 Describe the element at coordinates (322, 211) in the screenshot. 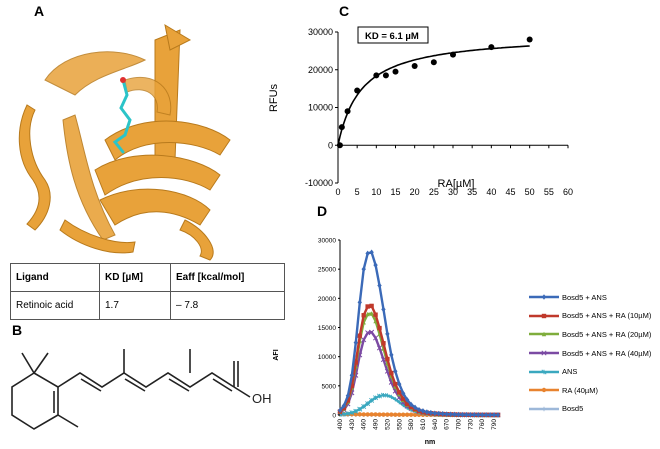

I see `panel-label-d: D` at that location.